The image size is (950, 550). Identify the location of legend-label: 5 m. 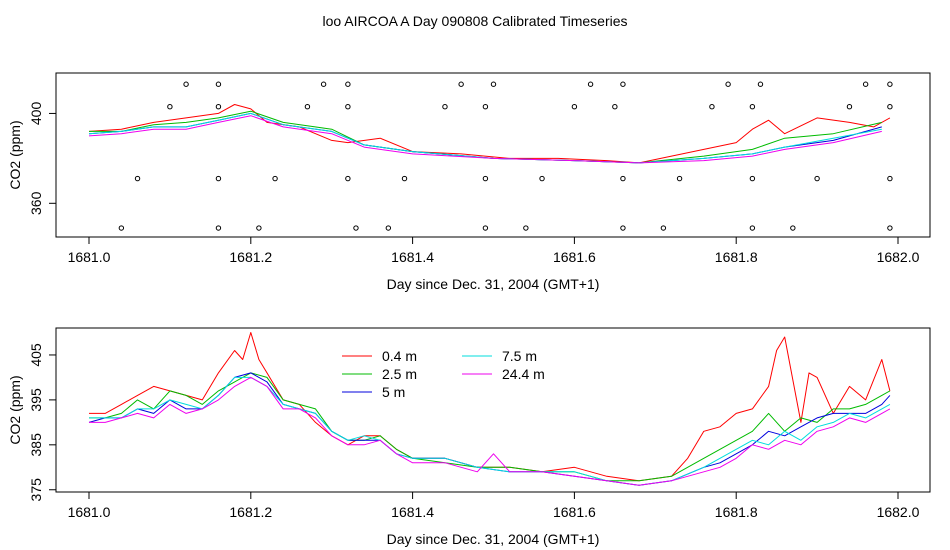
(393, 392).